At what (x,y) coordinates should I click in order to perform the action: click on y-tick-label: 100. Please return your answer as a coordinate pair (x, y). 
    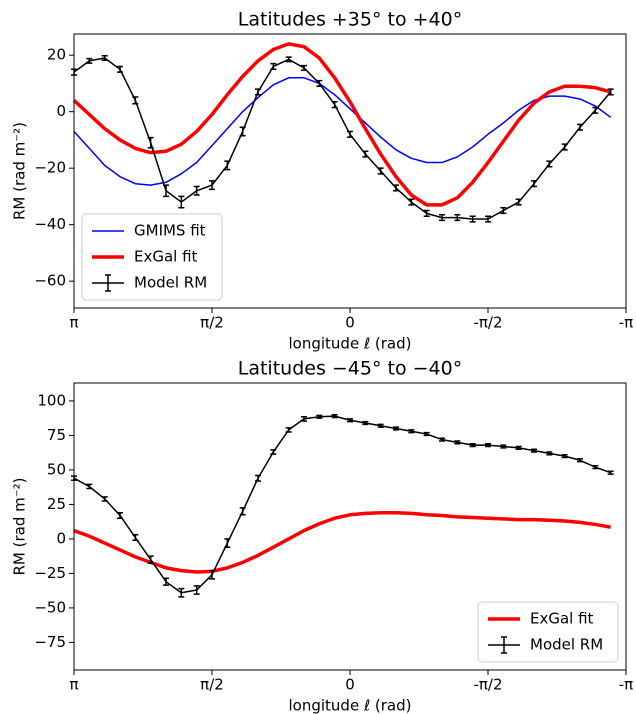
    Looking at the image, I should click on (51, 400).